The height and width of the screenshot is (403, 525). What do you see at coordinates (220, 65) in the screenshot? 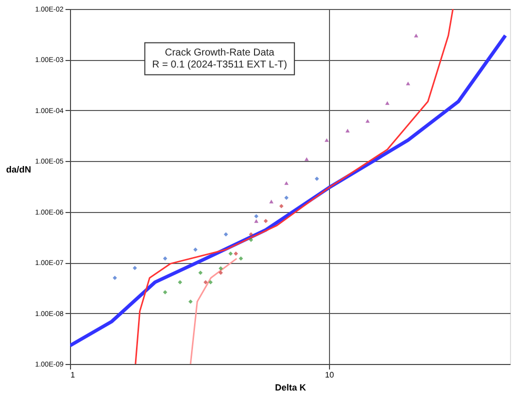
I see `annotation: R = 0.1 (2024-T3511 EXT L-T)` at bounding box center [220, 65].